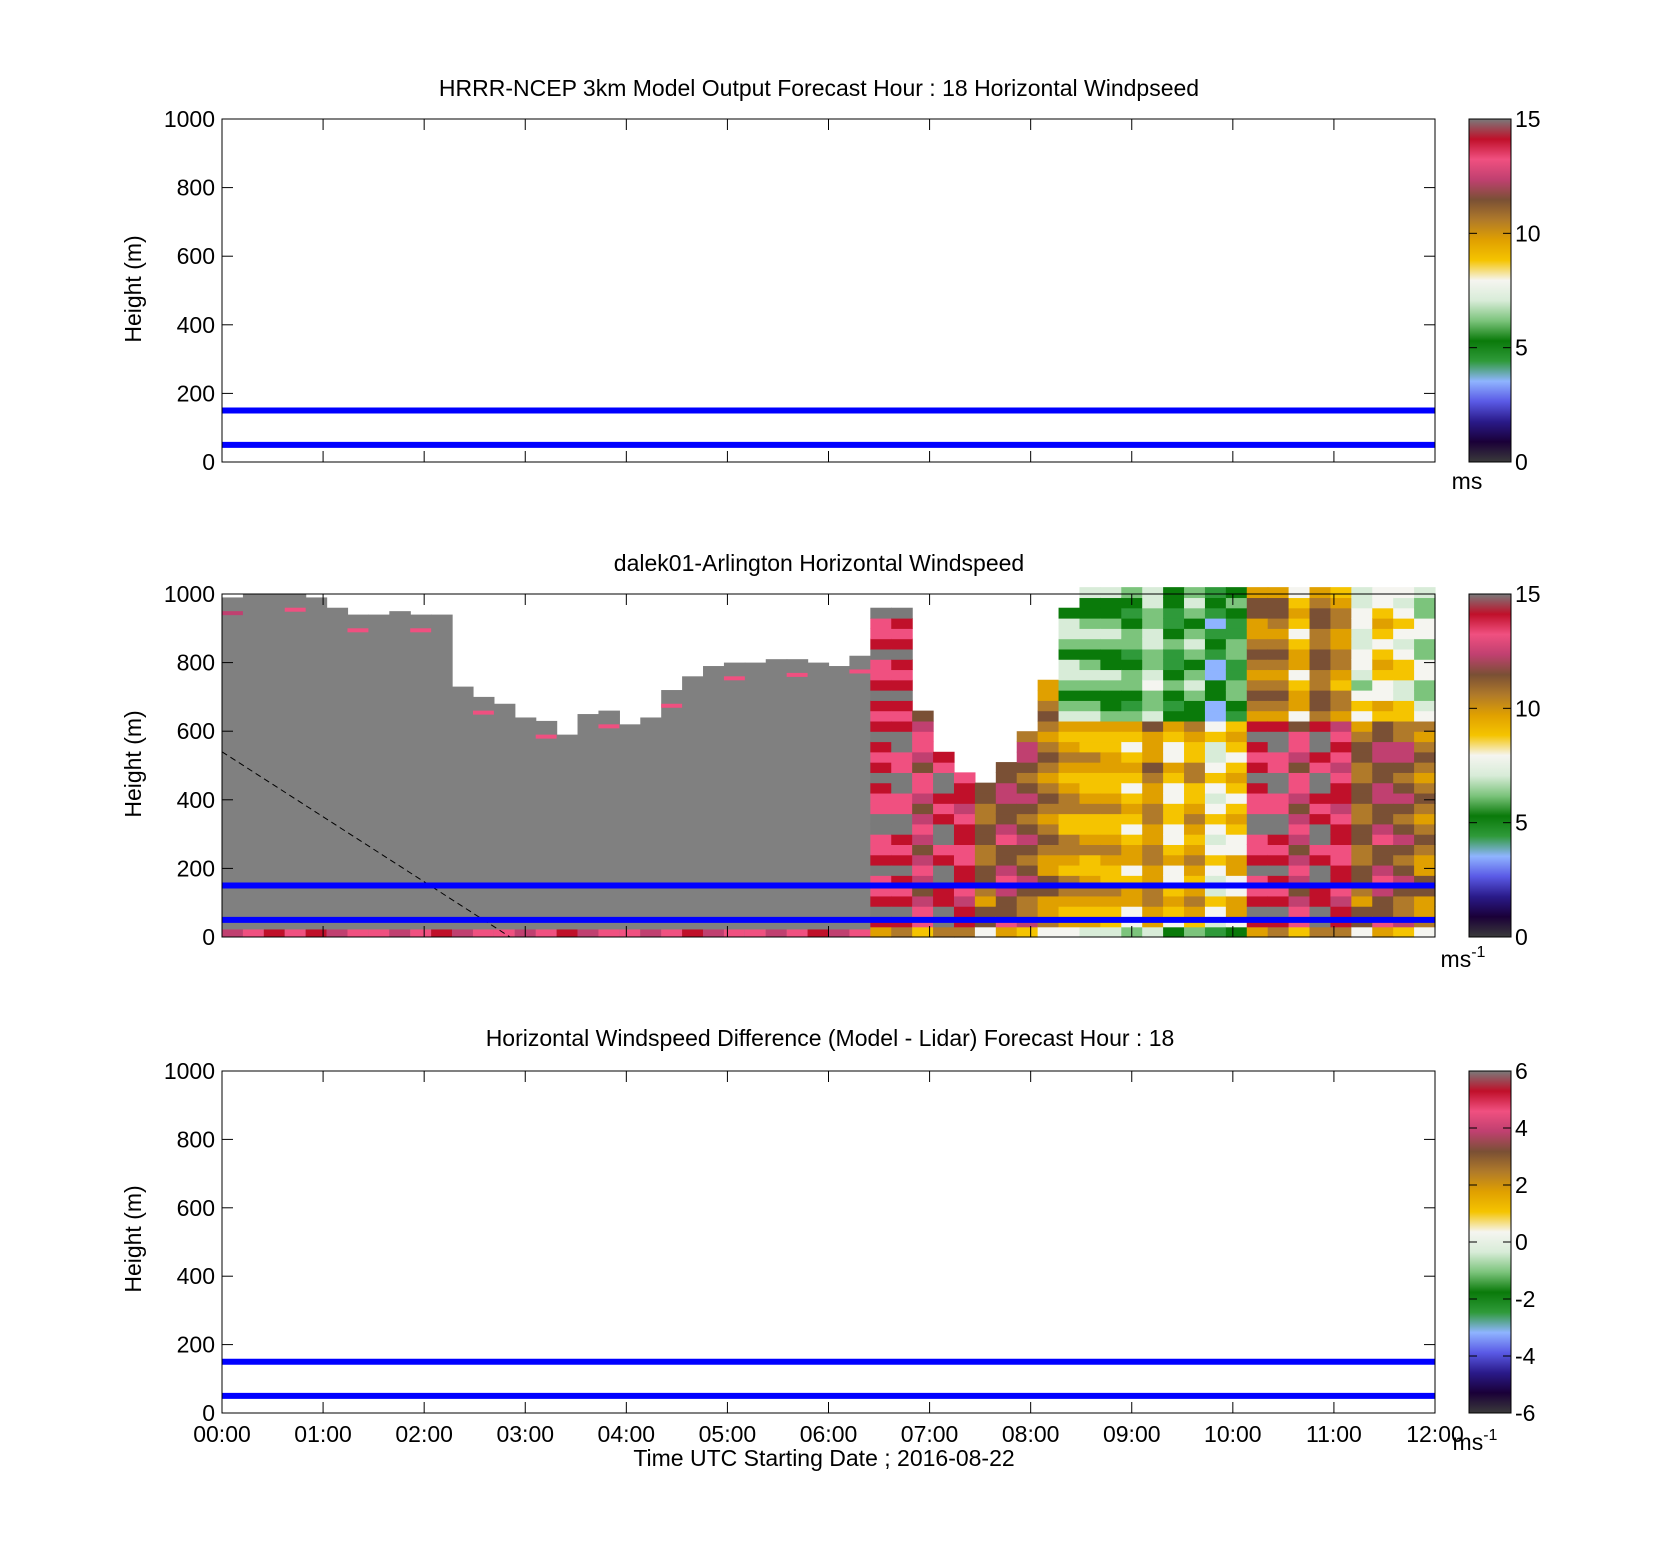 Image resolution: width=1680 pixels, height=1561 pixels. I want to click on colorbar-gradient, so click(1490, 765).